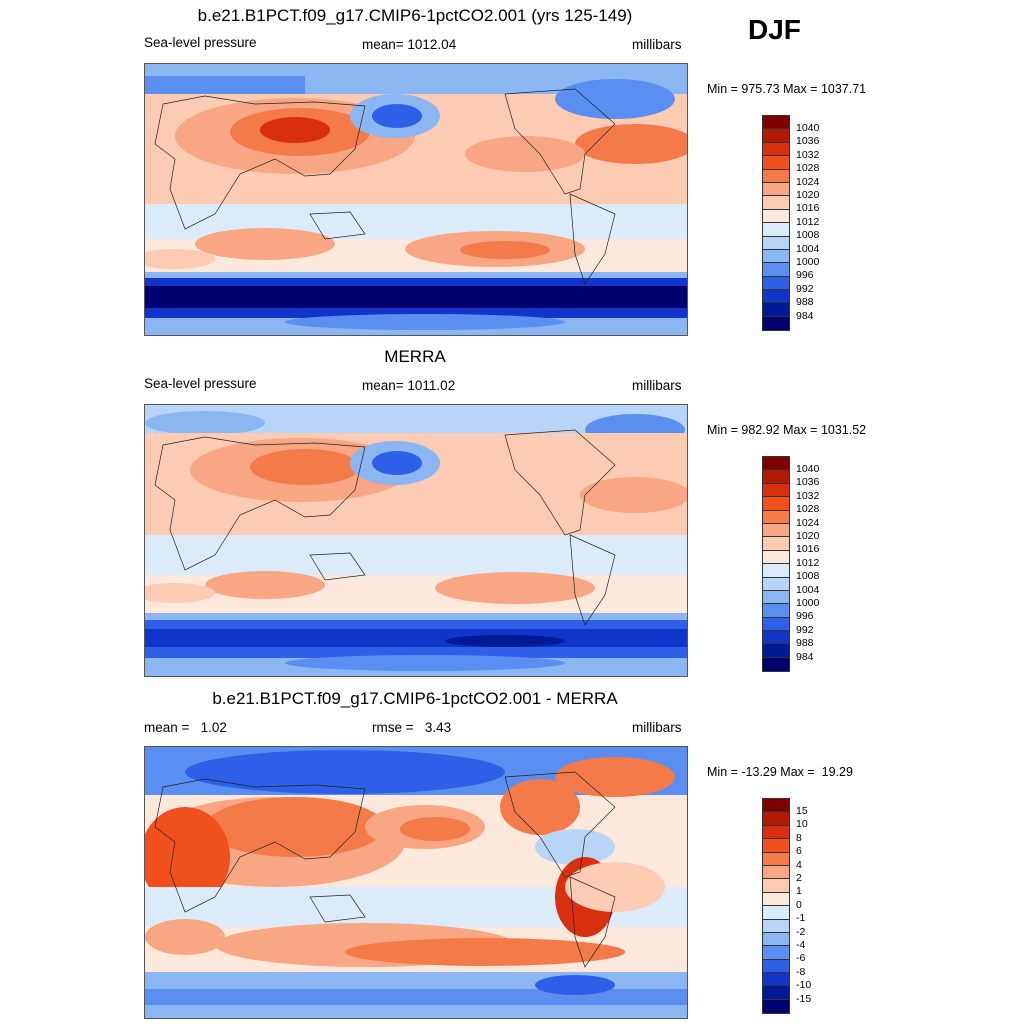 The width and height of the screenshot is (1024, 1024). What do you see at coordinates (804, 998) in the screenshot?
I see `panel3-cb-label: -15` at bounding box center [804, 998].